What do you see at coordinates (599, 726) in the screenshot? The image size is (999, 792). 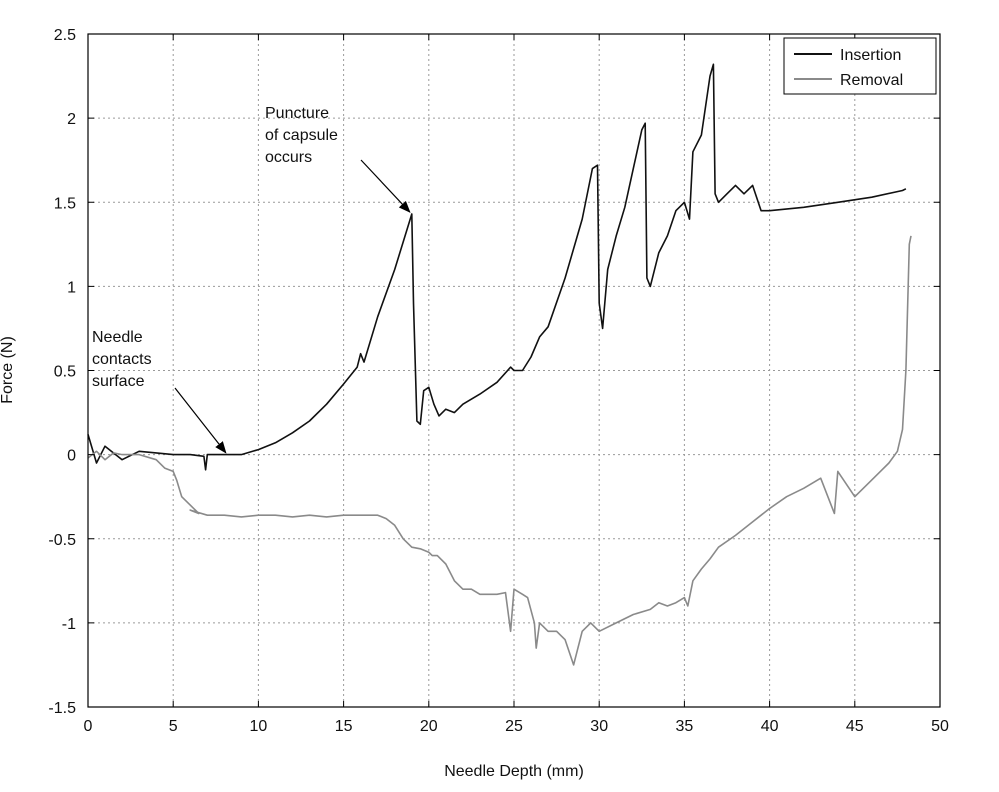 I see `x-tick-label: 30` at bounding box center [599, 726].